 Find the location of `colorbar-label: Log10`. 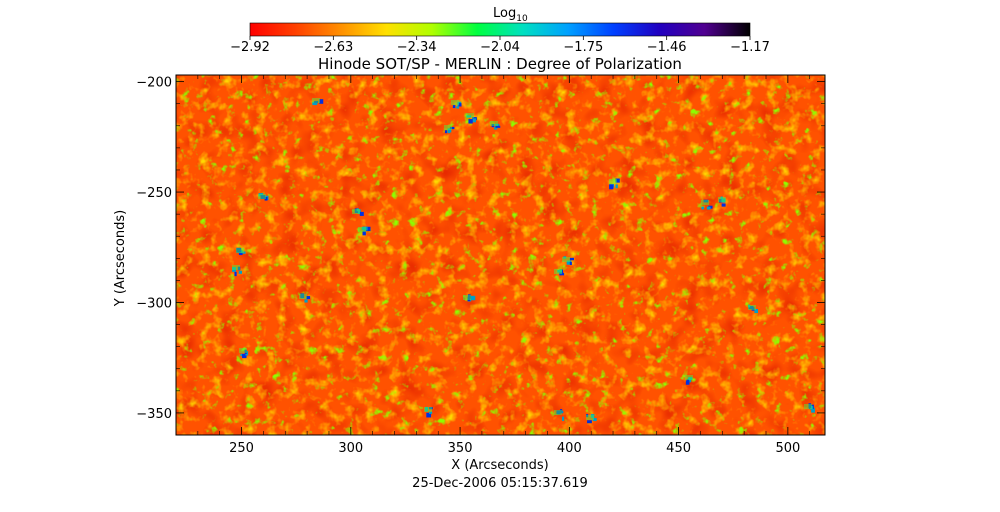

colorbar-label: Log10 is located at coordinates (510, 15).